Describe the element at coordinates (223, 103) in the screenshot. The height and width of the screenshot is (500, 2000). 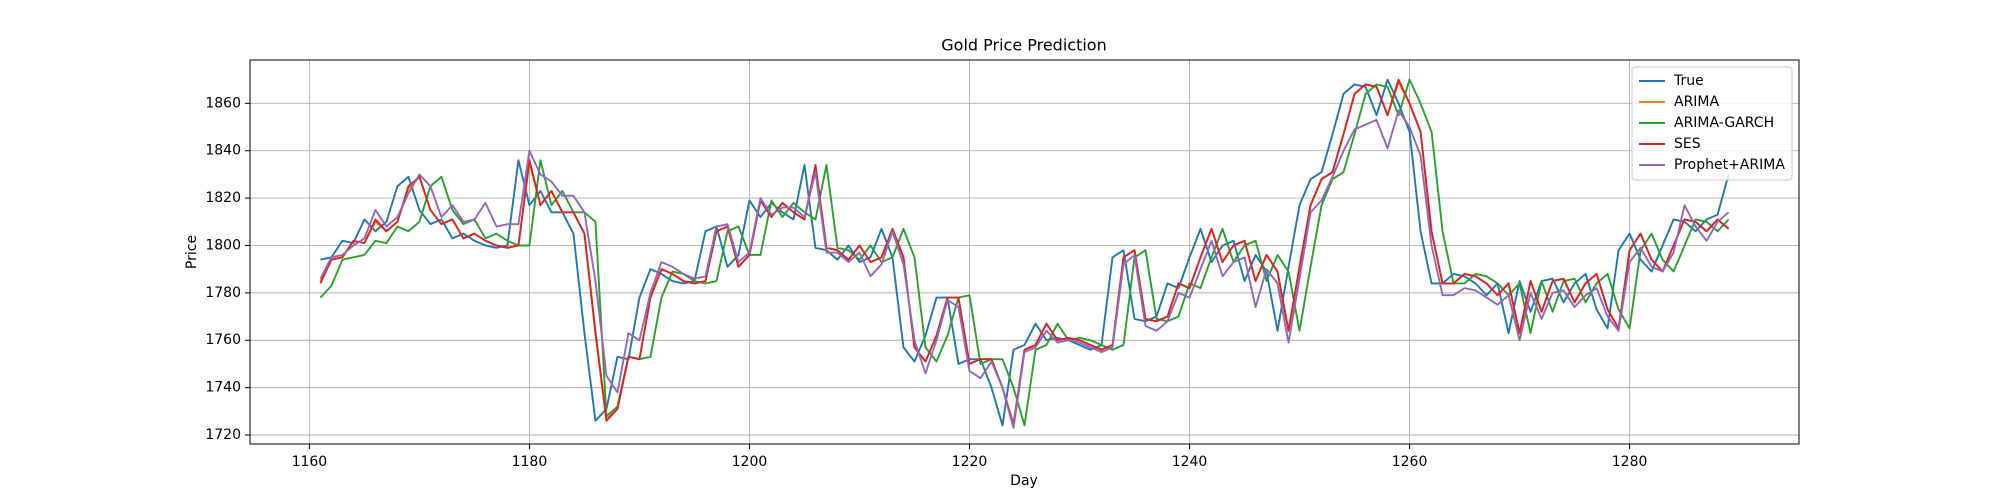
I see `y-tick-label: 1860` at that location.